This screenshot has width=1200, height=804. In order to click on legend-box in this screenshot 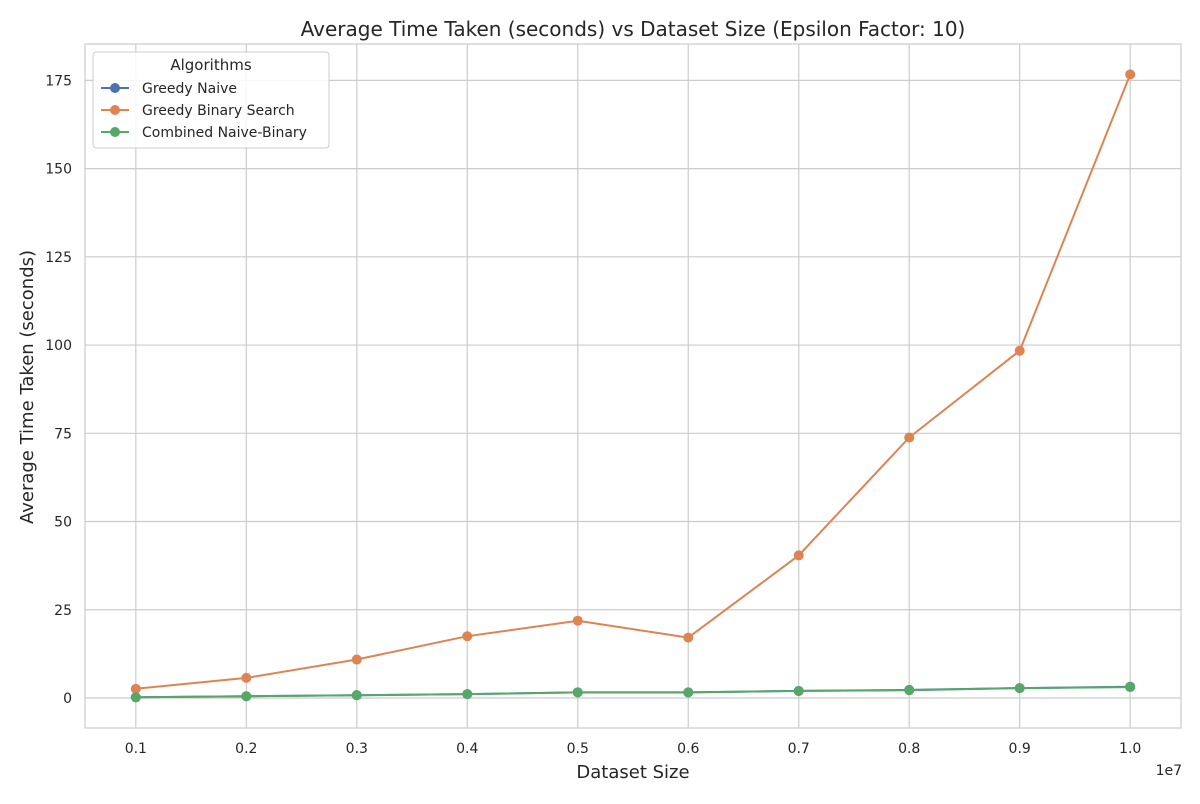, I will do `click(211, 100)`.